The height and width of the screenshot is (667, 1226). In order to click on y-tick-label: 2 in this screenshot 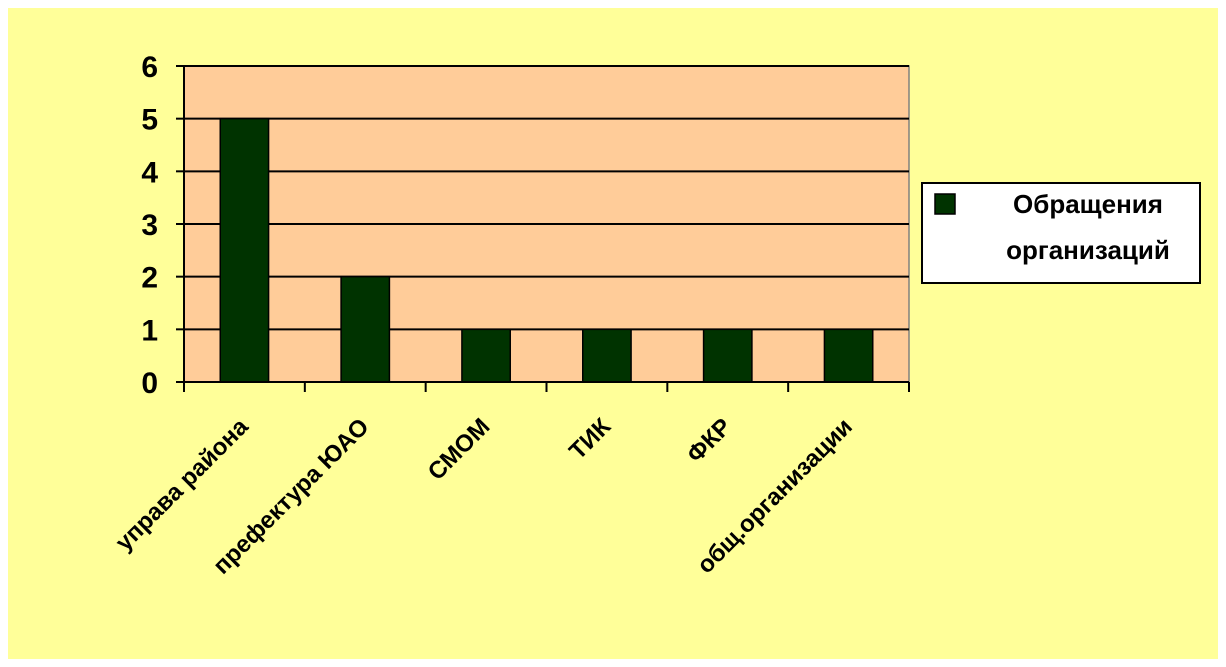, I will do `click(149, 278)`.